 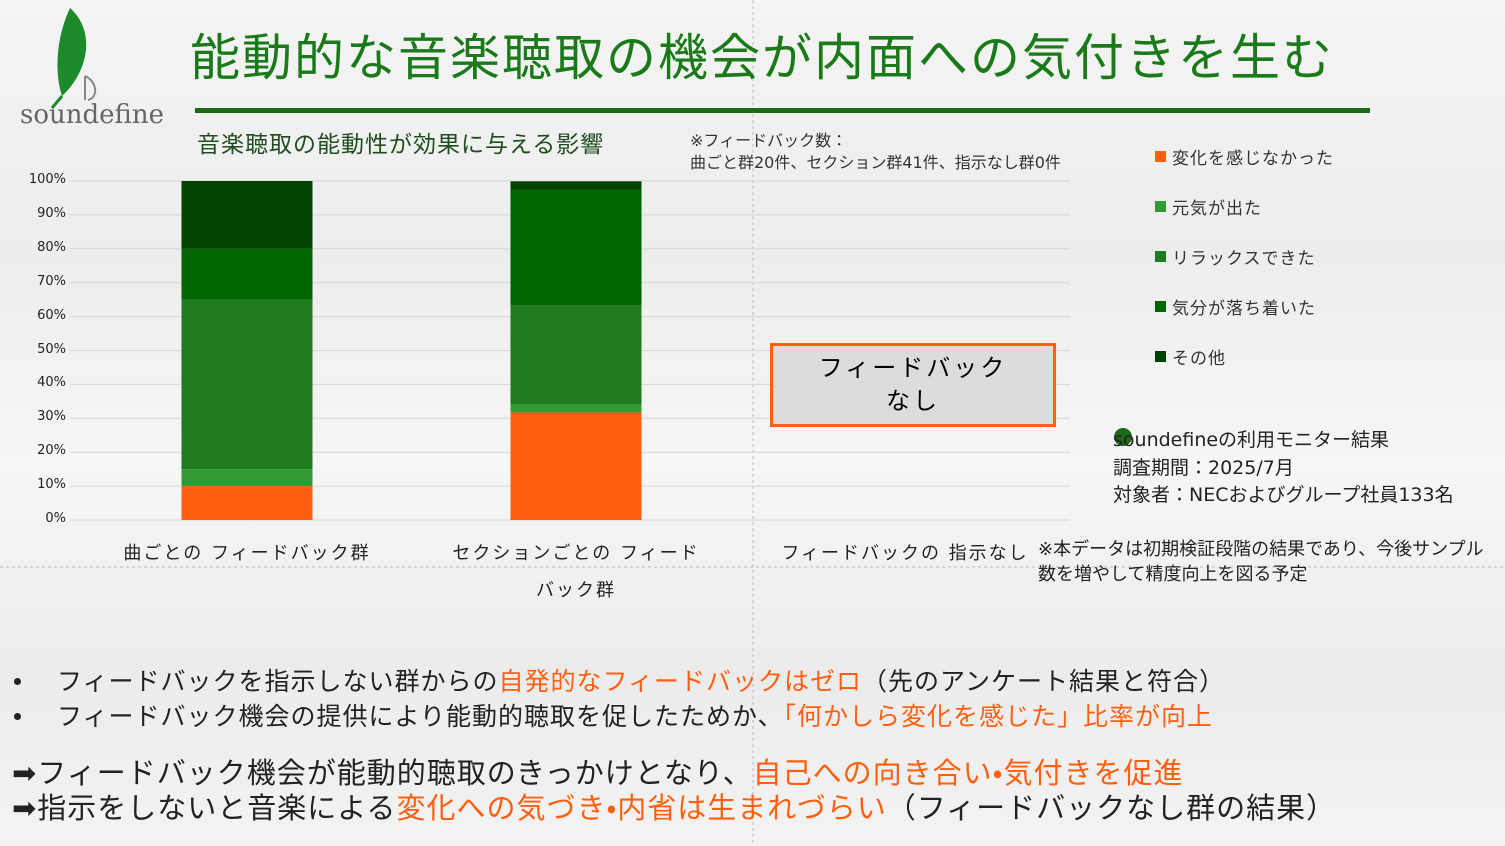 What do you see at coordinates (1261, 562) in the screenshot?
I see `disclaimer: ※本データは初期検証段階の結果であり、今後サンプル数を増やして精度向上を図る予定` at bounding box center [1261, 562].